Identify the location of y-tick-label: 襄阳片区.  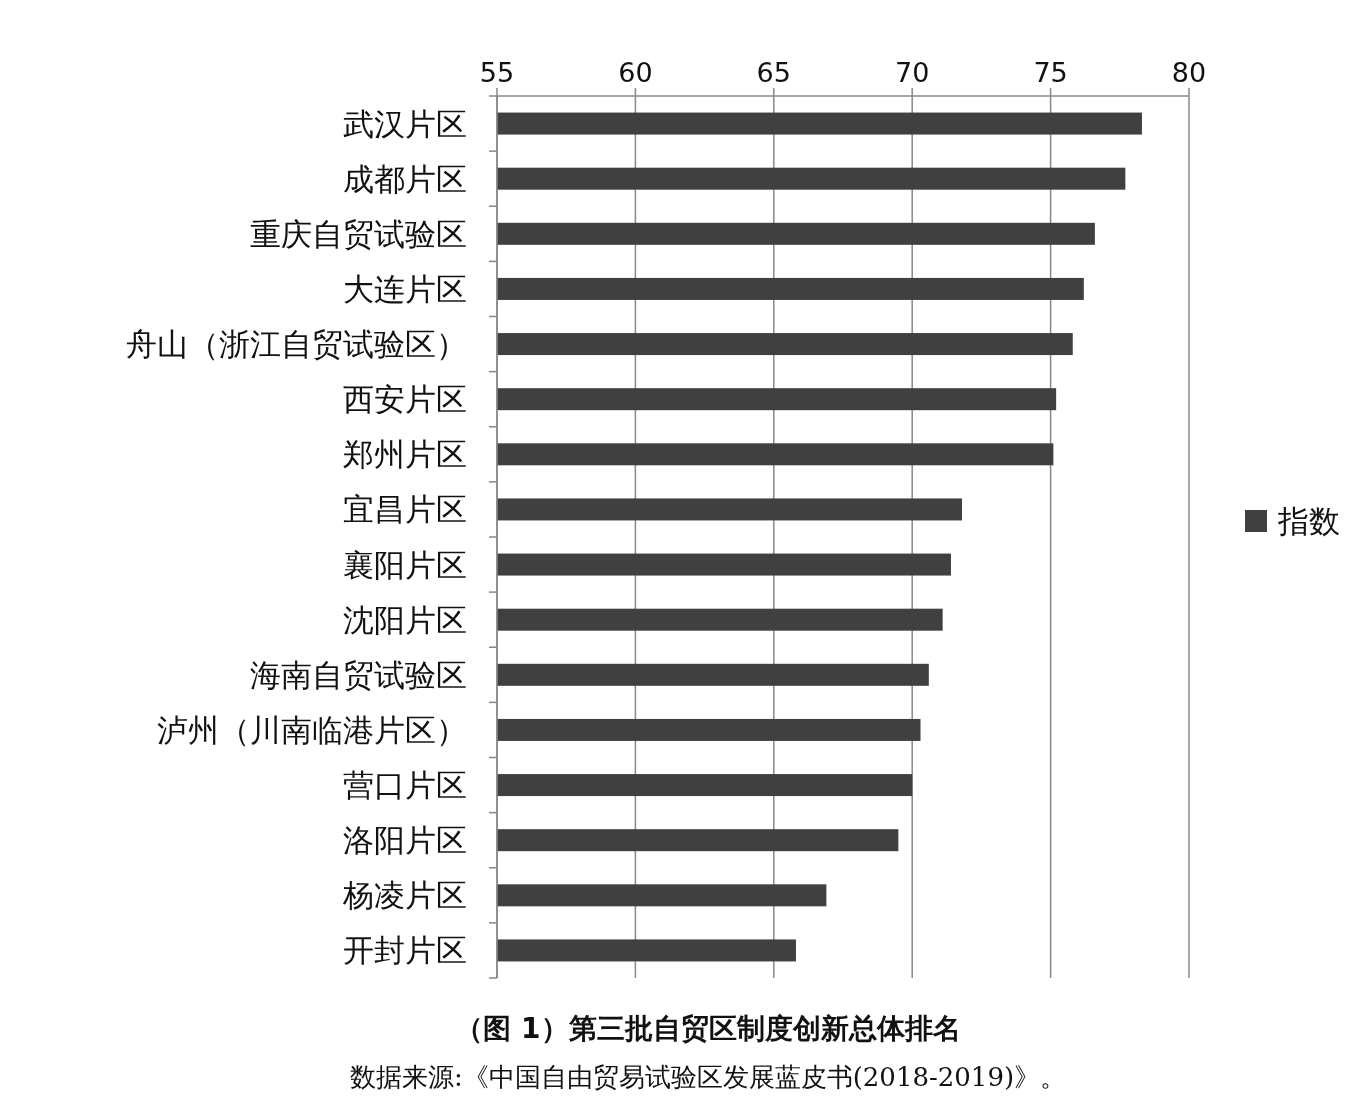
(405, 564).